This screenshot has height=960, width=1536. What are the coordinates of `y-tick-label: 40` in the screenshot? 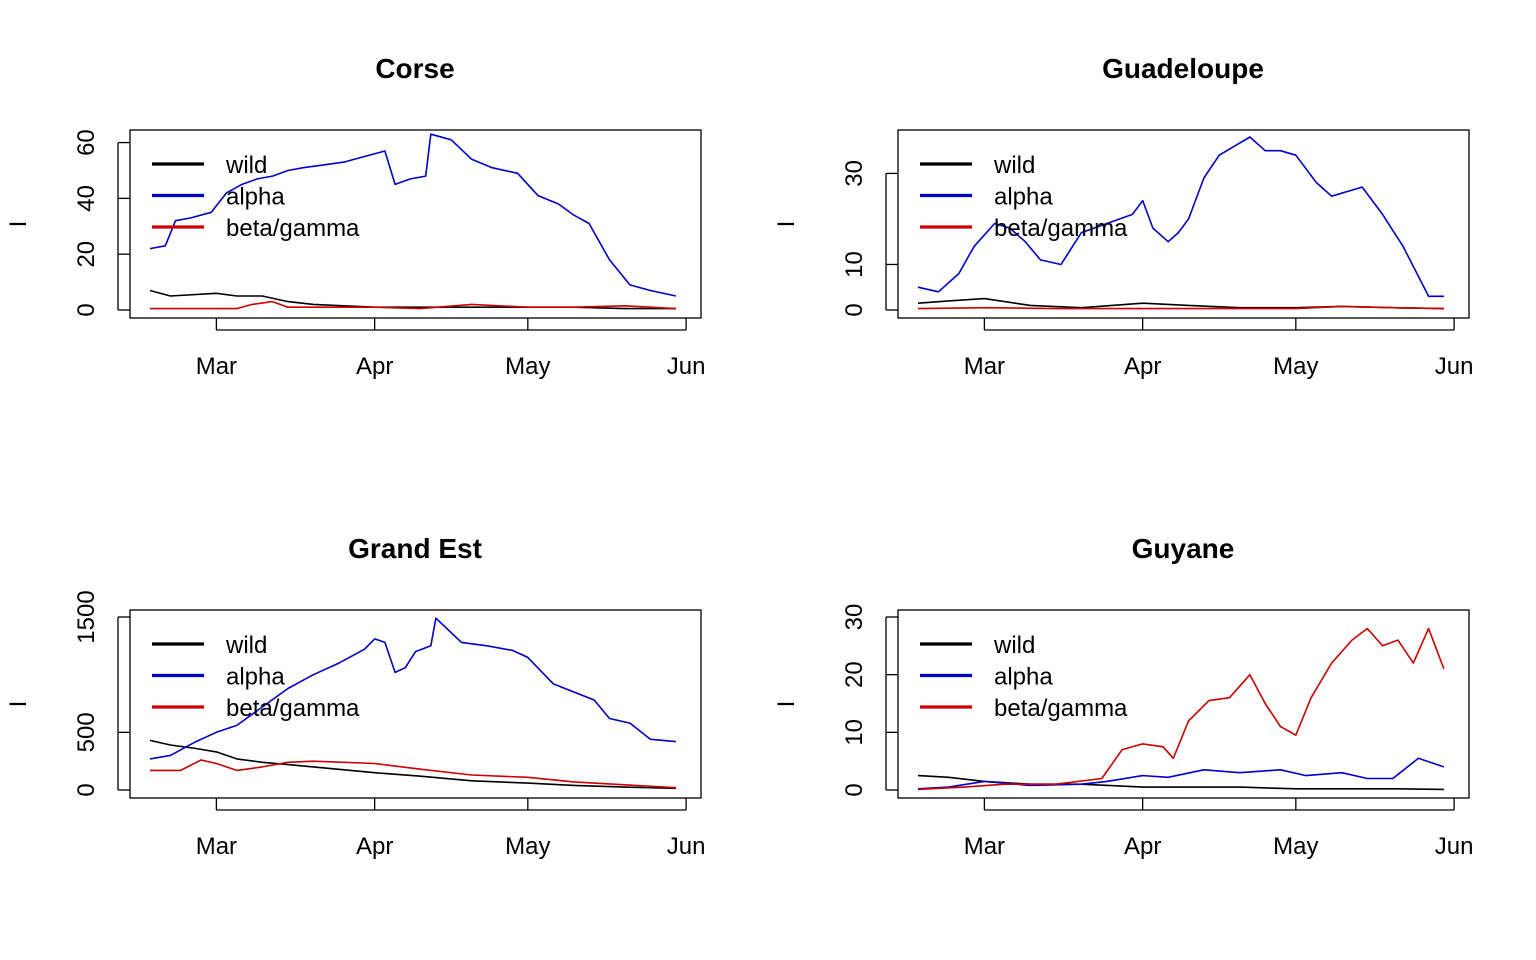 It's located at (86, 198).